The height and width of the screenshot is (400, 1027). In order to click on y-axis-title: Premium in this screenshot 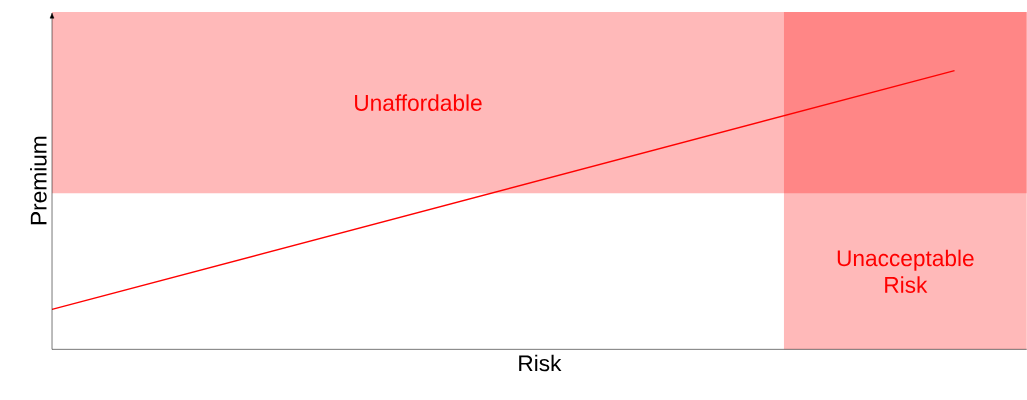, I will do `click(38, 180)`.